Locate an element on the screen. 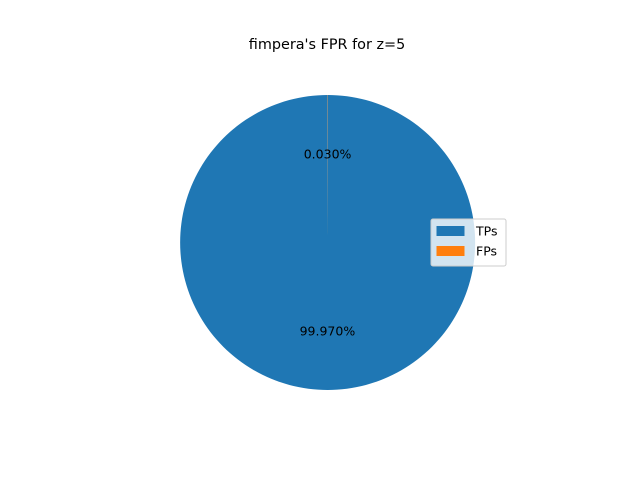  pie-percent-labels: 99.970% 0.030% is located at coordinates (328, 243).